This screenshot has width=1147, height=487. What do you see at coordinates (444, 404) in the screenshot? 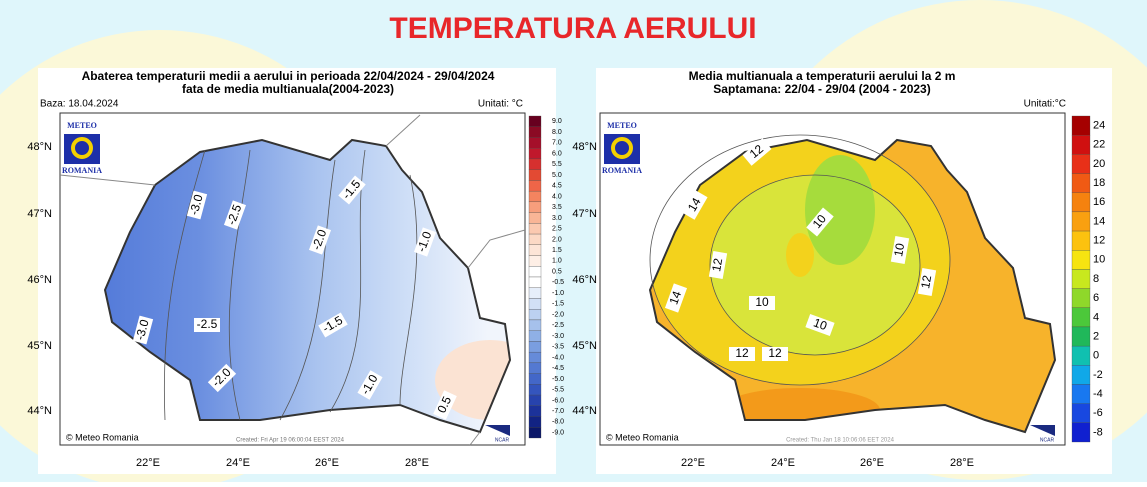
I see `contour-label: 0.5` at bounding box center [444, 404].